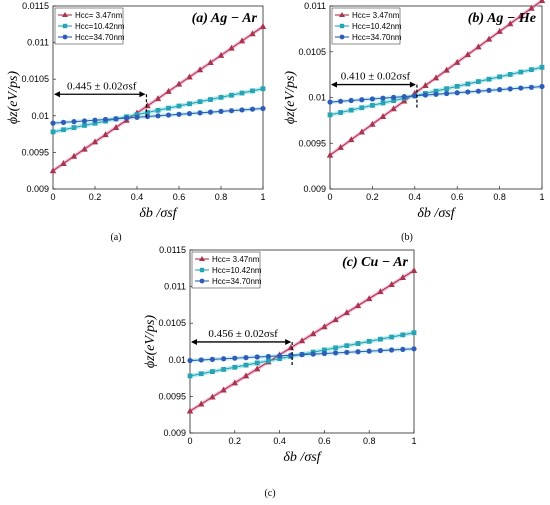  Describe the element at coordinates (189, 441) in the screenshot. I see `x-tick-label: 0` at that location.